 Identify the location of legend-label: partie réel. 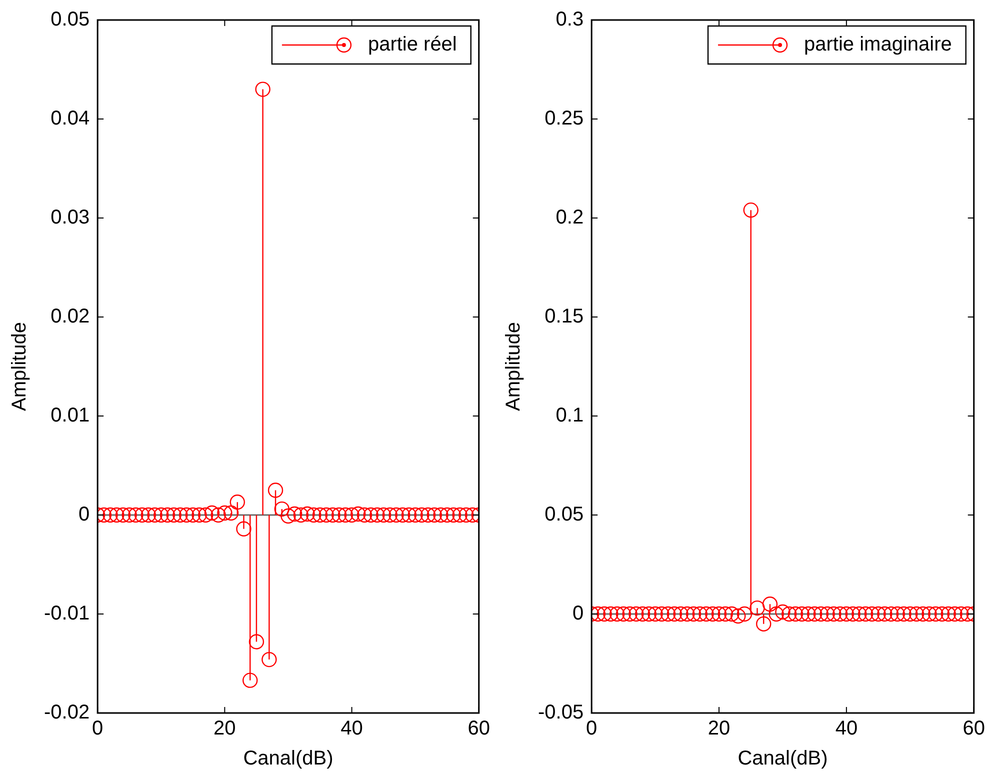
(412, 45).